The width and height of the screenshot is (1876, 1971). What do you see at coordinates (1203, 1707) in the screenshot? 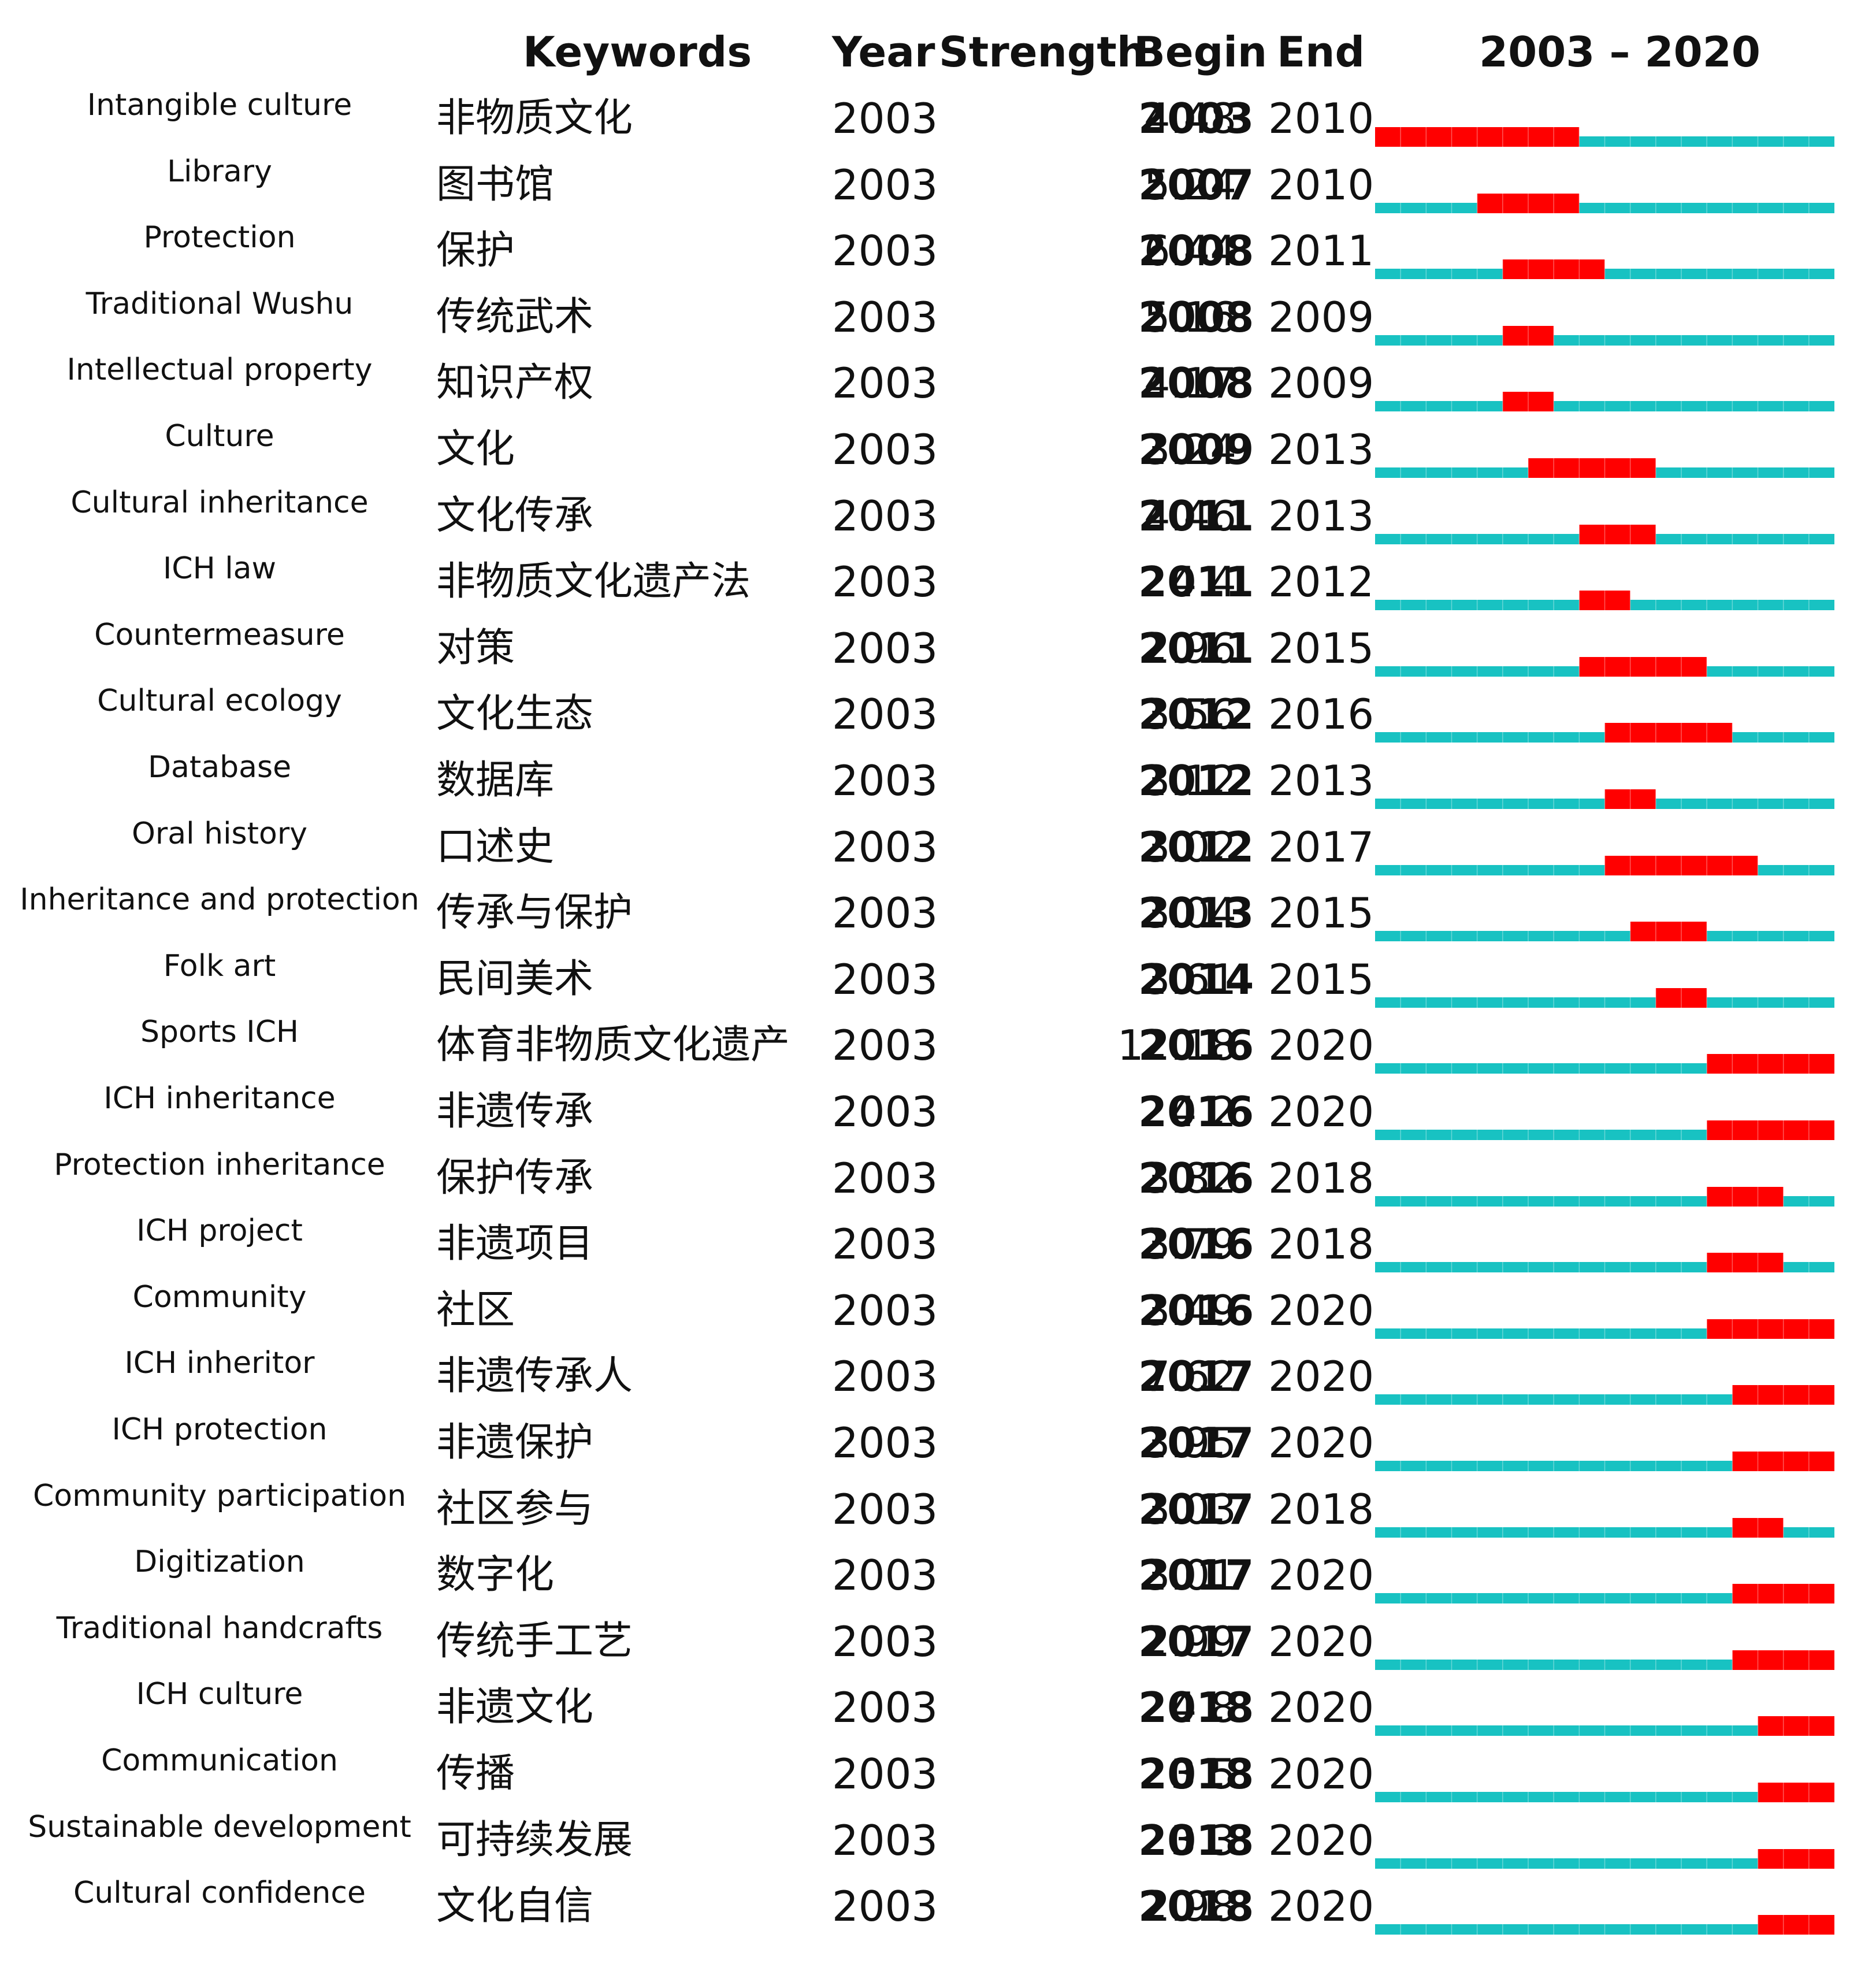
I see `strength-value: 4.8` at bounding box center [1203, 1707].